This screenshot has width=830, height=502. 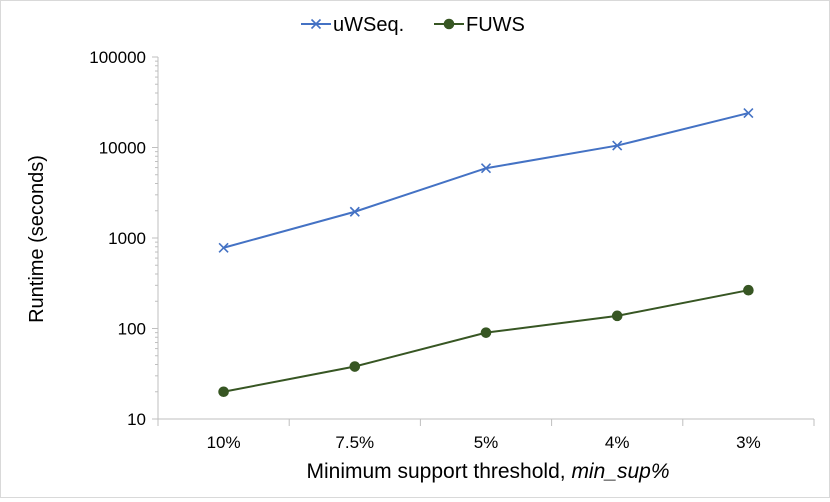 What do you see at coordinates (37, 239) in the screenshot?
I see `y-axis-label: Runtime (seconds)` at bounding box center [37, 239].